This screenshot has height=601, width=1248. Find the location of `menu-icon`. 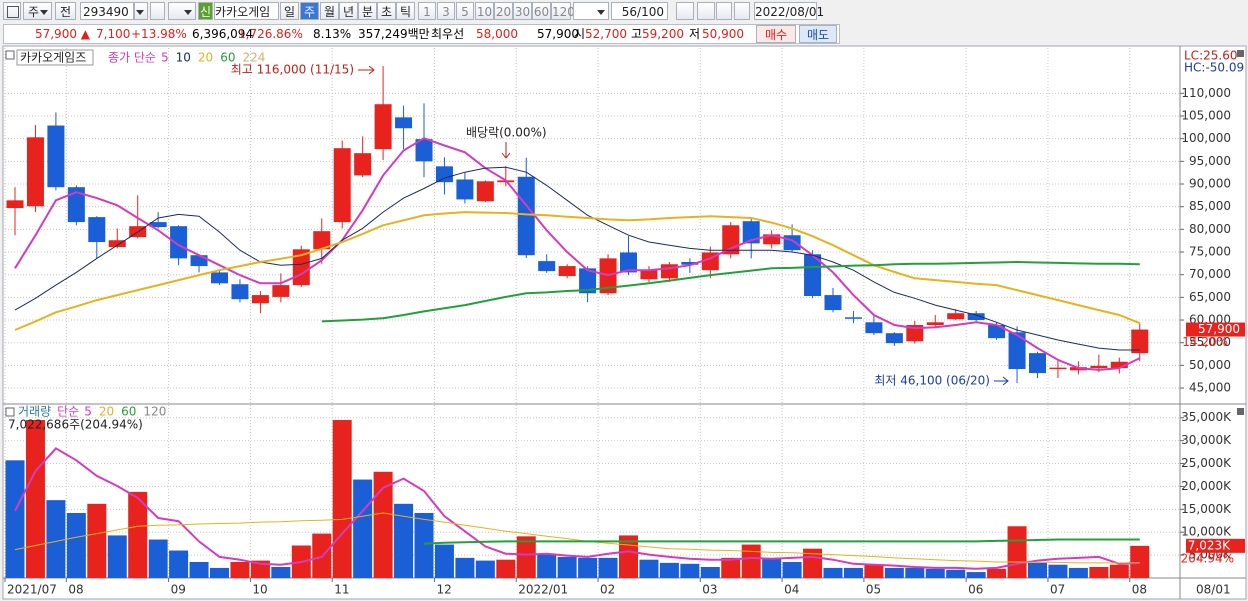

menu-icon is located at coordinates (12, 11).